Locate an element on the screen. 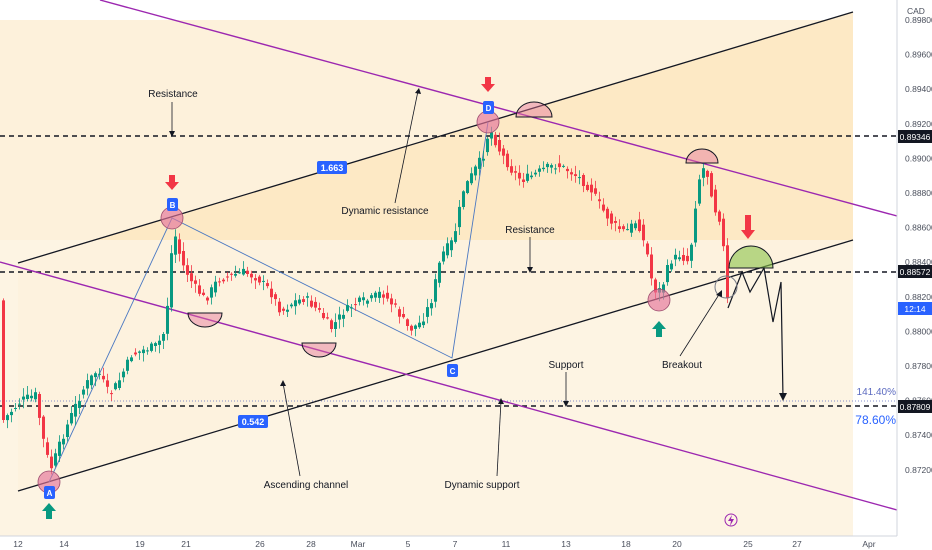  currency-label: CAD is located at coordinates (916, 11).